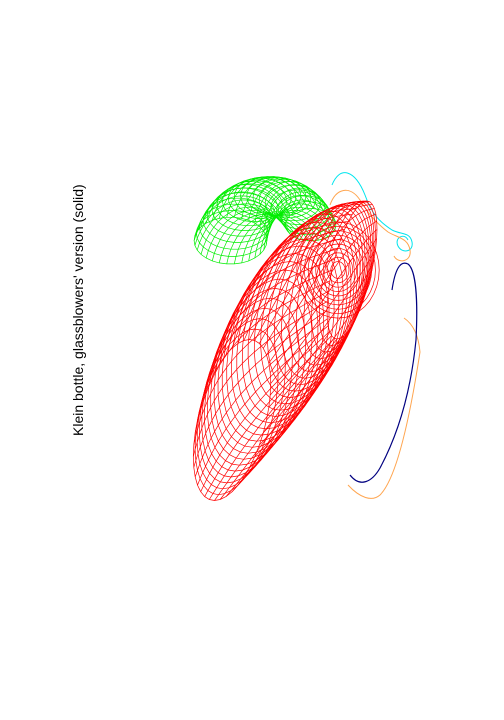  What do you see at coordinates (372, 212) in the screenshot?
I see `cyan-outline` at bounding box center [372, 212].